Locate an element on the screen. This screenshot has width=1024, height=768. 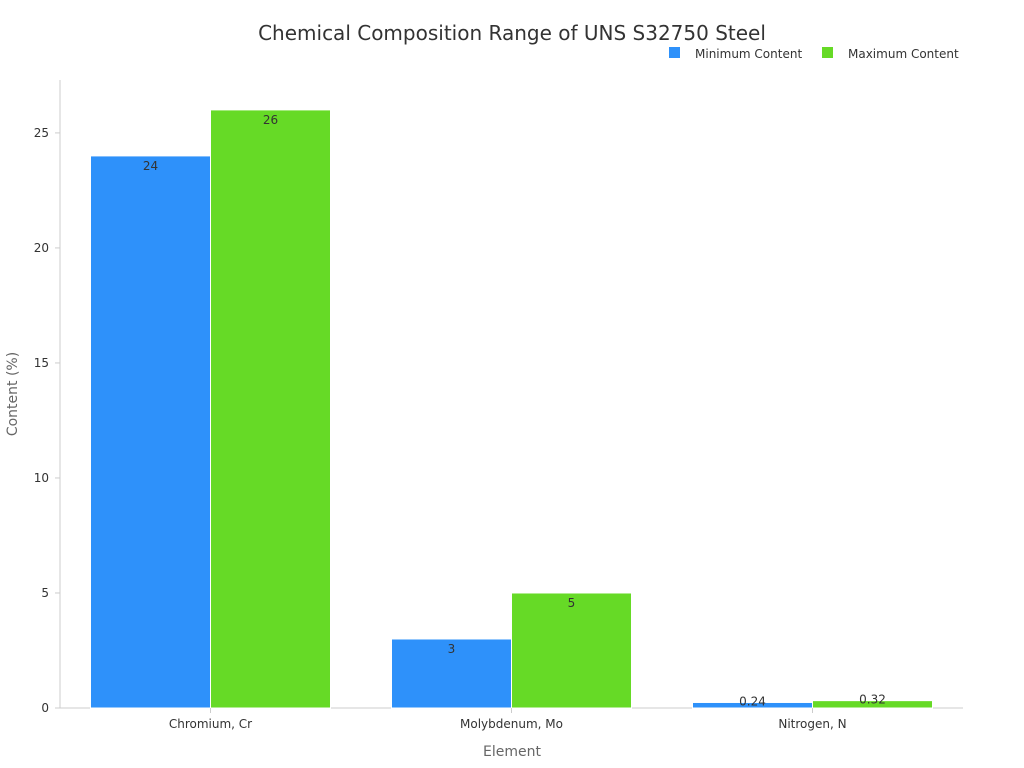
x-ticks: Chromium, Cr Molybdenum, Mo Nitrogen, N is located at coordinates (508, 719).